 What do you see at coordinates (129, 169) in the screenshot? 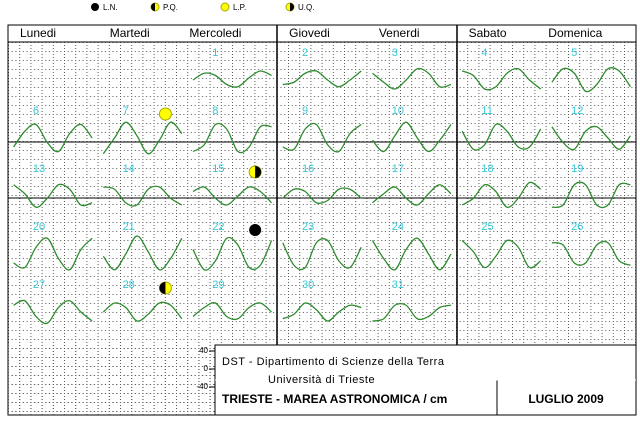
I see `day-number: 14` at bounding box center [129, 169].